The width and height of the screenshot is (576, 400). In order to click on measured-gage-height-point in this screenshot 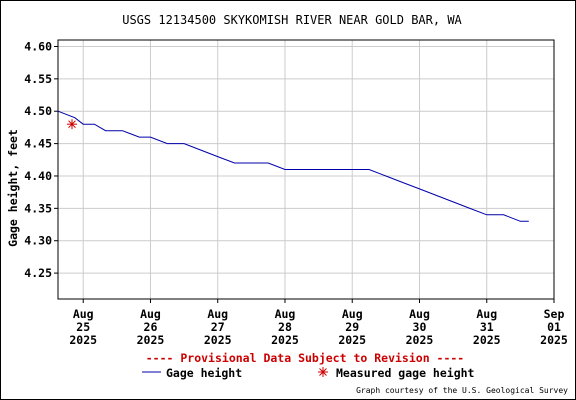, I will do `click(72, 124)`.